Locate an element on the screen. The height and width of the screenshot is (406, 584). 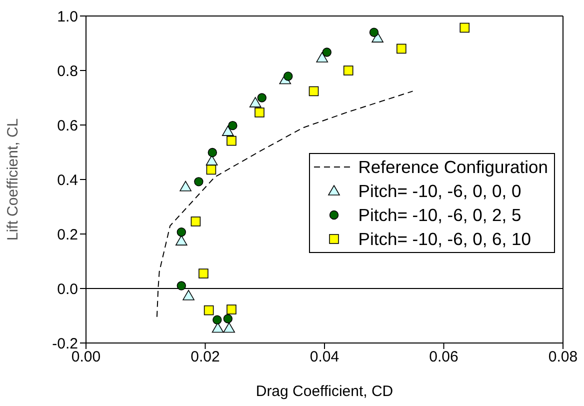
y-tick-label: 0.8 is located at coordinates (67, 71).